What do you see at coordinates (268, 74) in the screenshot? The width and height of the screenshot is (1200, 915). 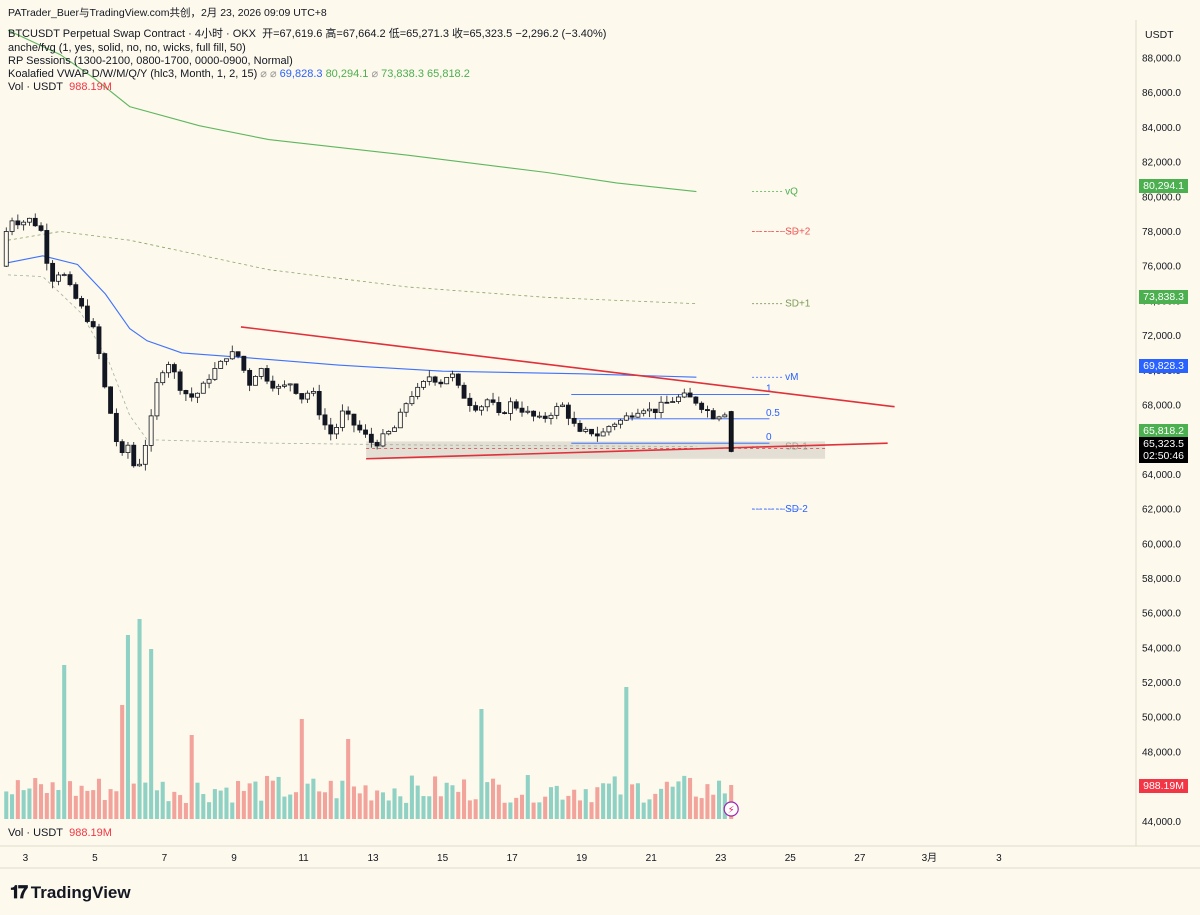 I see `eye-off-icon: ⌀ ⌀` at bounding box center [268, 74].